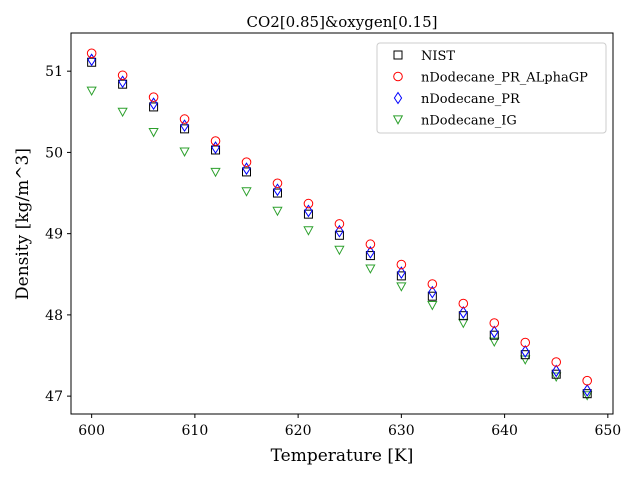 Image resolution: width=640 pixels, height=480 pixels. What do you see at coordinates (54, 397) in the screenshot?
I see `y-tick-label: 47` at bounding box center [54, 397].